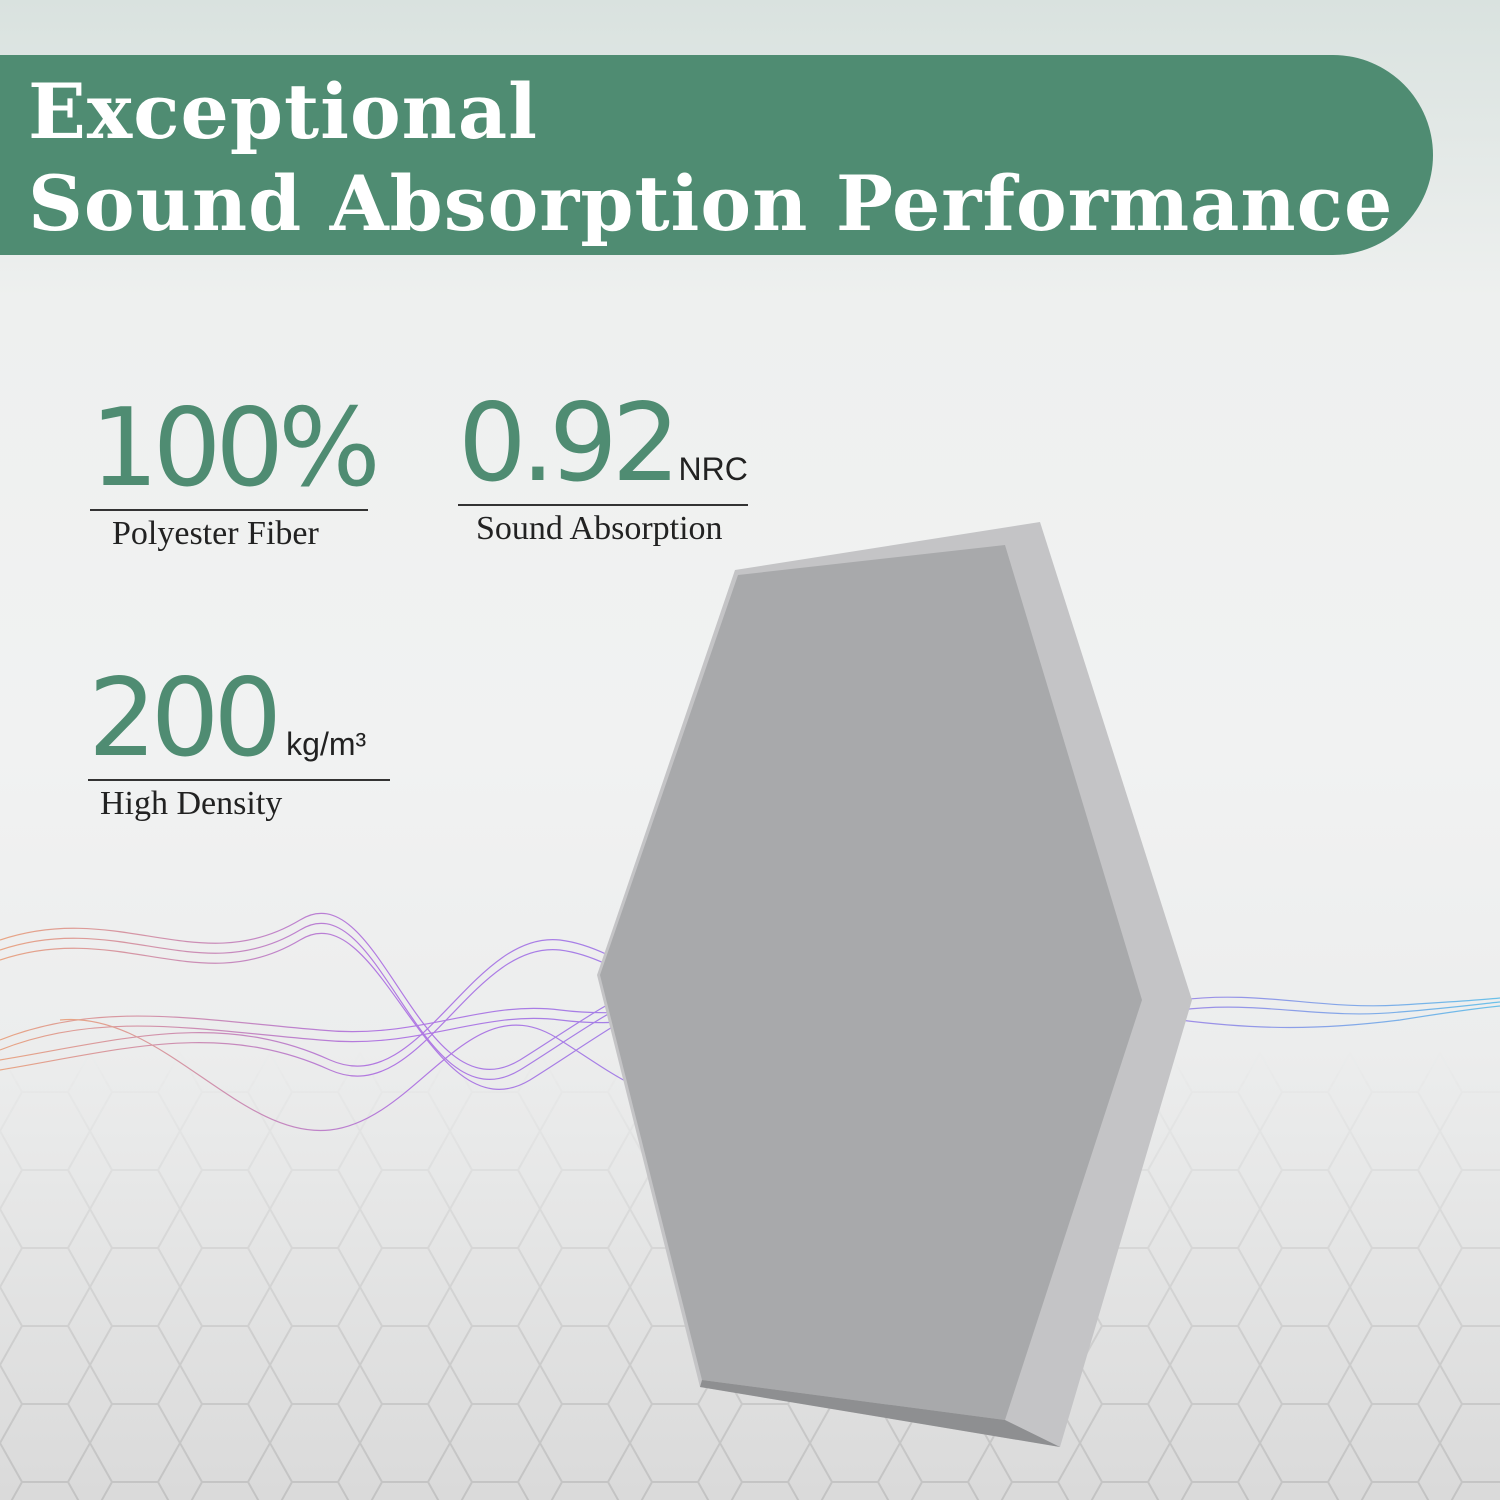  Describe the element at coordinates (326, 744) in the screenshot. I see `stat-unit: kg/m³` at that location.